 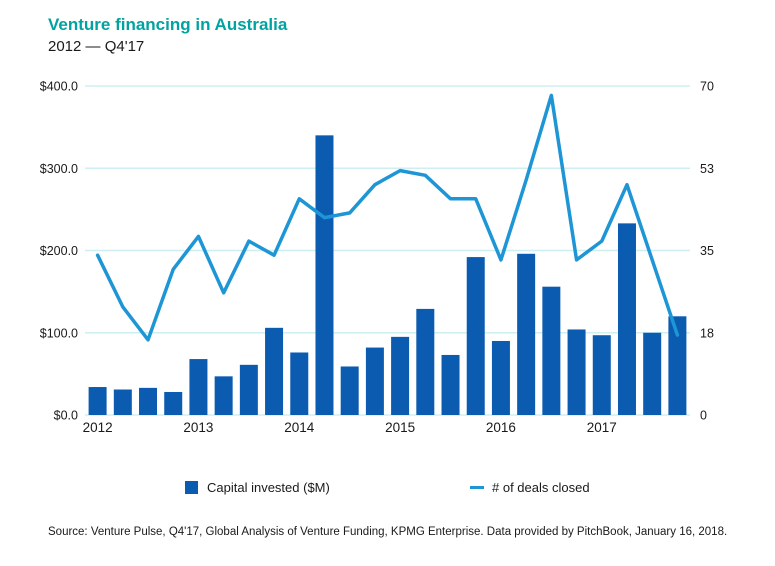 What do you see at coordinates (198, 427) in the screenshot?
I see `x-axis-label-2013: 2013` at bounding box center [198, 427].